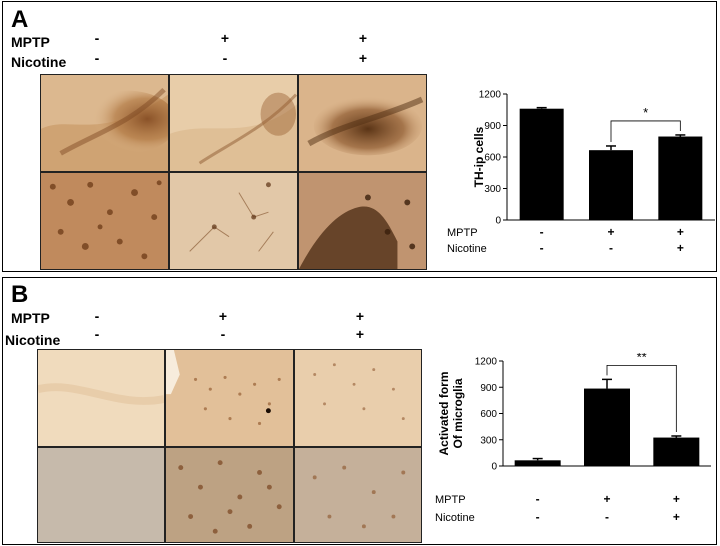 This screenshot has height=546, width=720. Describe the element at coordinates (97, 316) in the screenshot. I see `panel-b-mptp-sign: -` at that location.